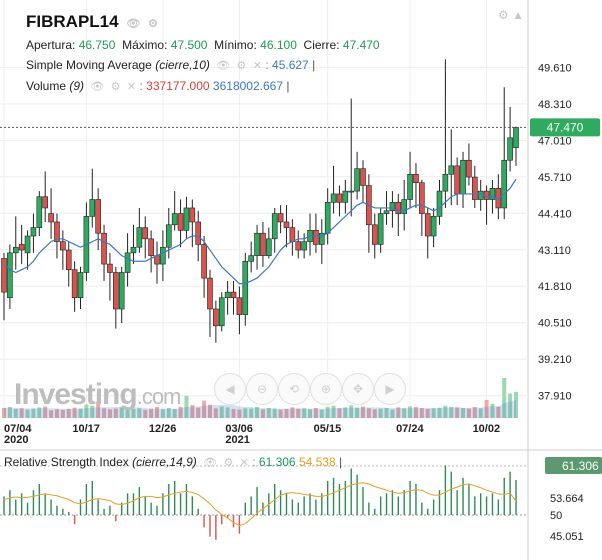  Describe the element at coordinates (230, 389) in the screenshot. I see `scroll-left-icon: ◀` at that location.